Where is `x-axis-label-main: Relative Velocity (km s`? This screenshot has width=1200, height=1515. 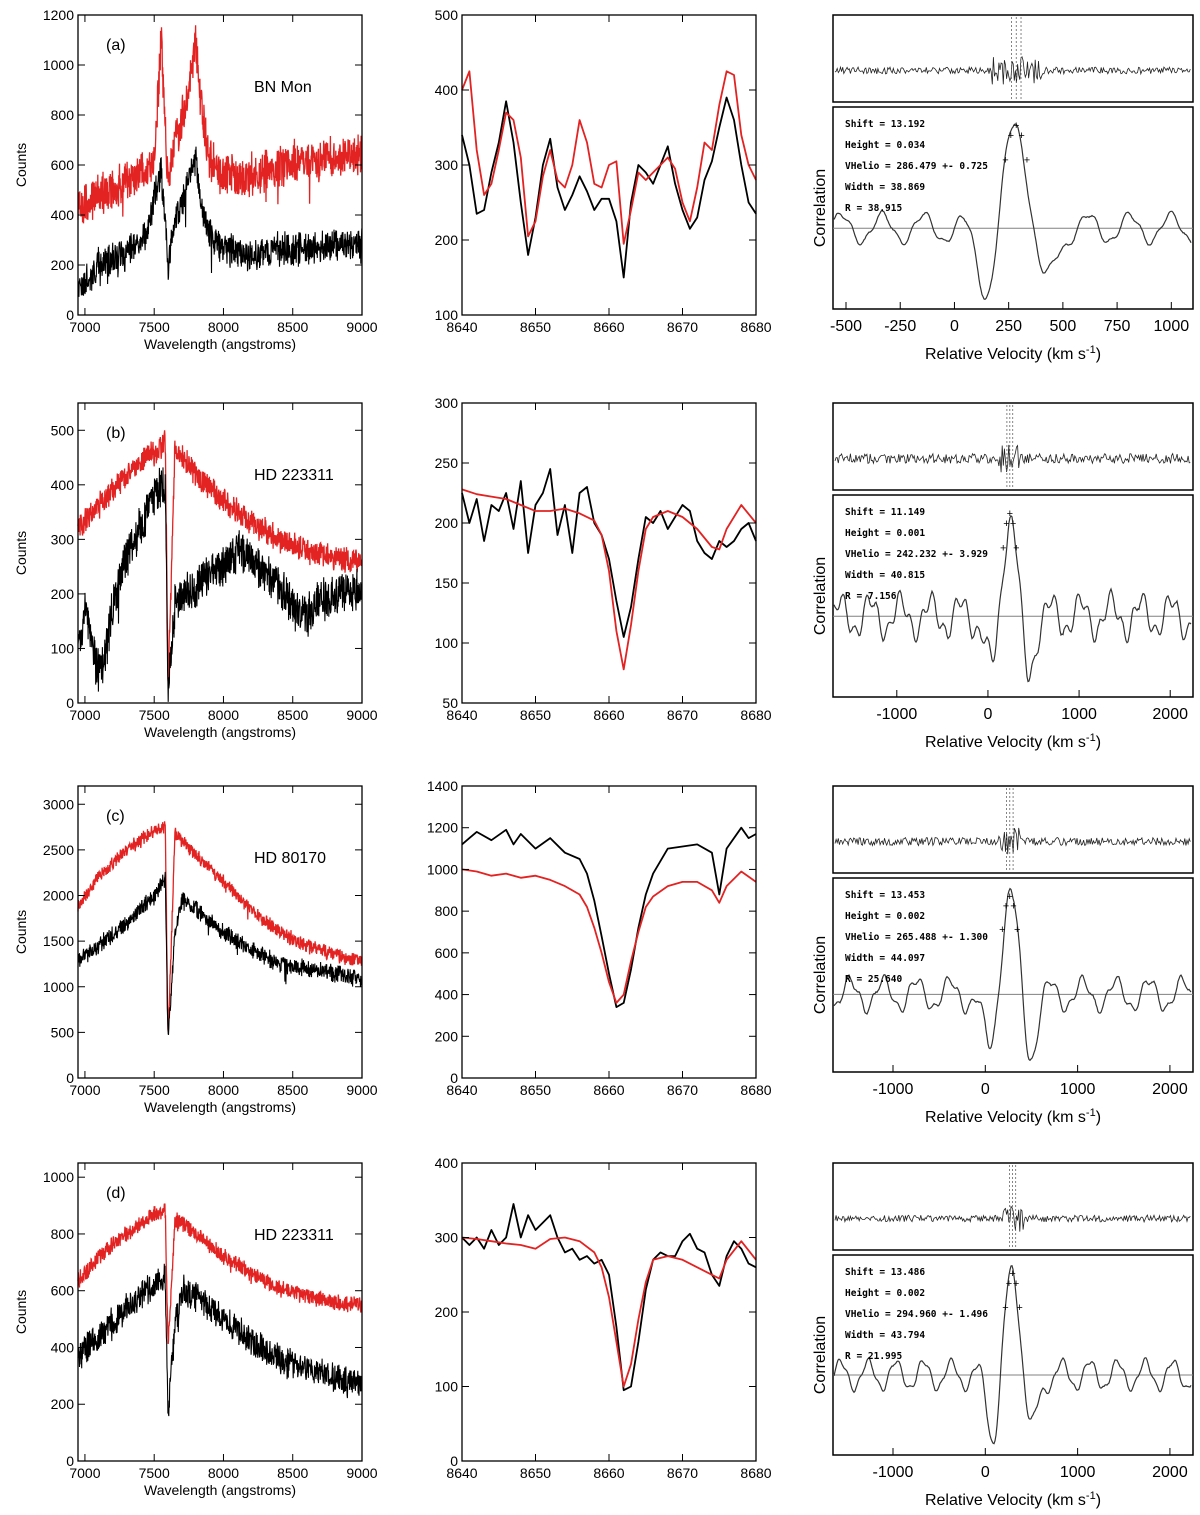 x-axis-label-main: Relative Velocity (km s is located at coordinates (1005, 742).